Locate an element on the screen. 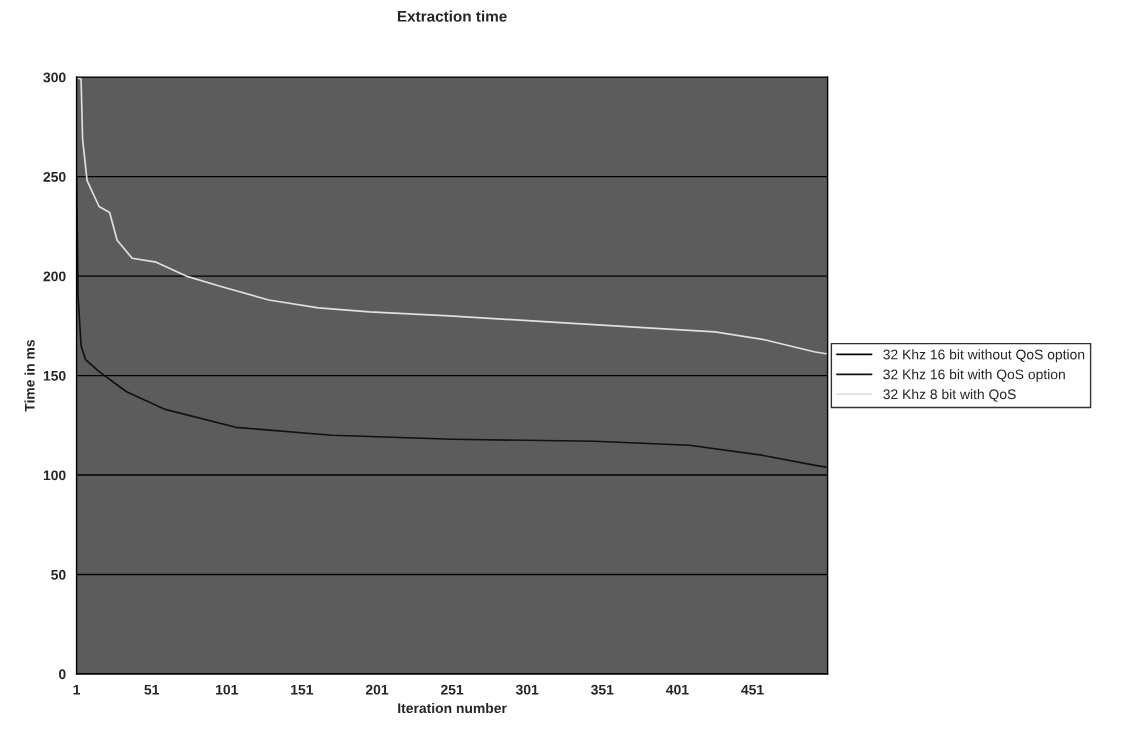  x-tick-label: 451 is located at coordinates (752, 689).